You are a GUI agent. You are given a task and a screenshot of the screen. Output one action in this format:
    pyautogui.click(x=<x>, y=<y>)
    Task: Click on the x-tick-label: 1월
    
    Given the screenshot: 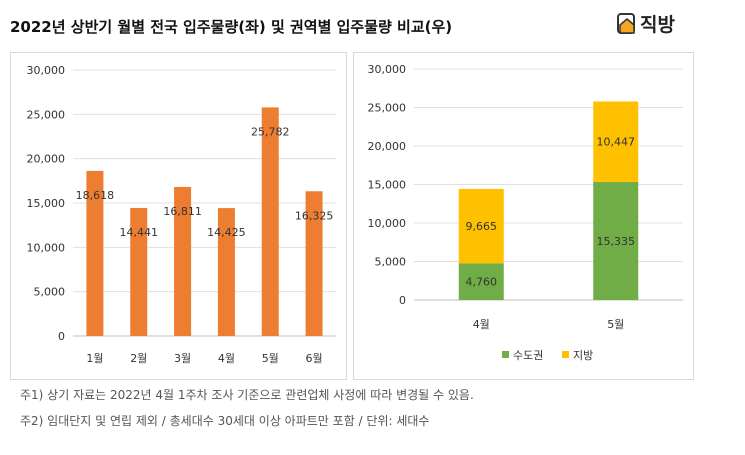 What is the action you would take?
    pyautogui.click(x=94, y=358)
    